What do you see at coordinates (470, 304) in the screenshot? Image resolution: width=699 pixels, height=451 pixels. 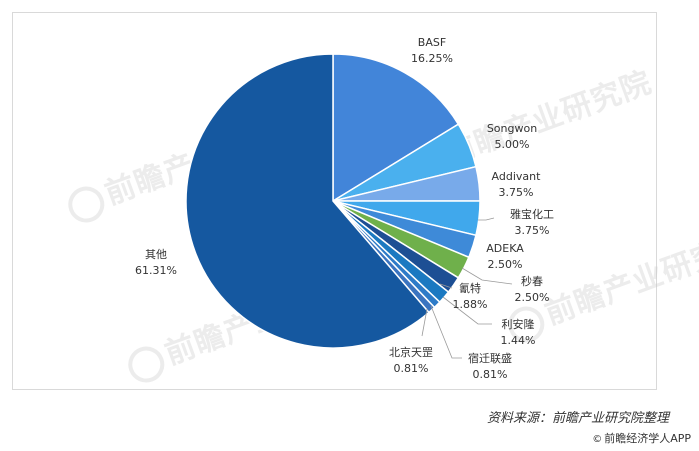 I see `slice-value-label: 1.88%` at bounding box center [470, 304].